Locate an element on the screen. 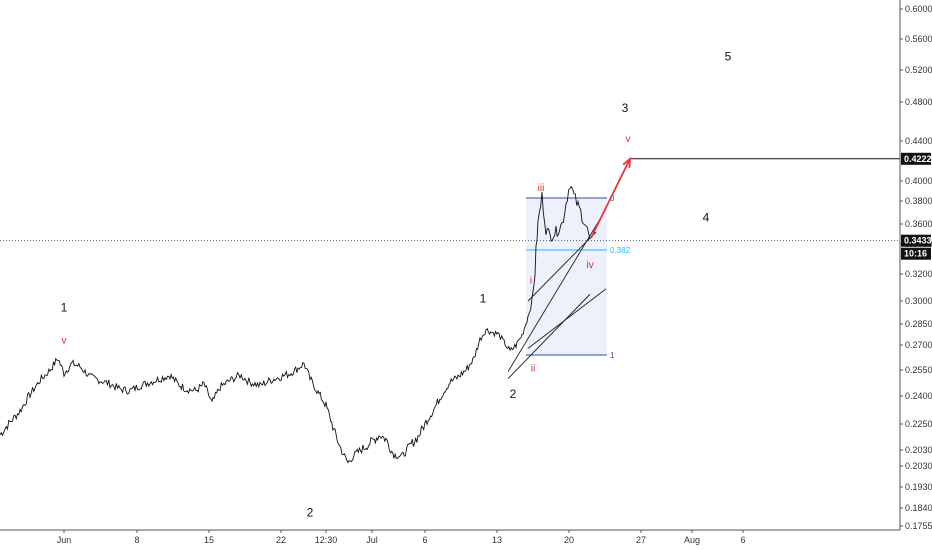  time-tick-label: 13 is located at coordinates (497, 540).